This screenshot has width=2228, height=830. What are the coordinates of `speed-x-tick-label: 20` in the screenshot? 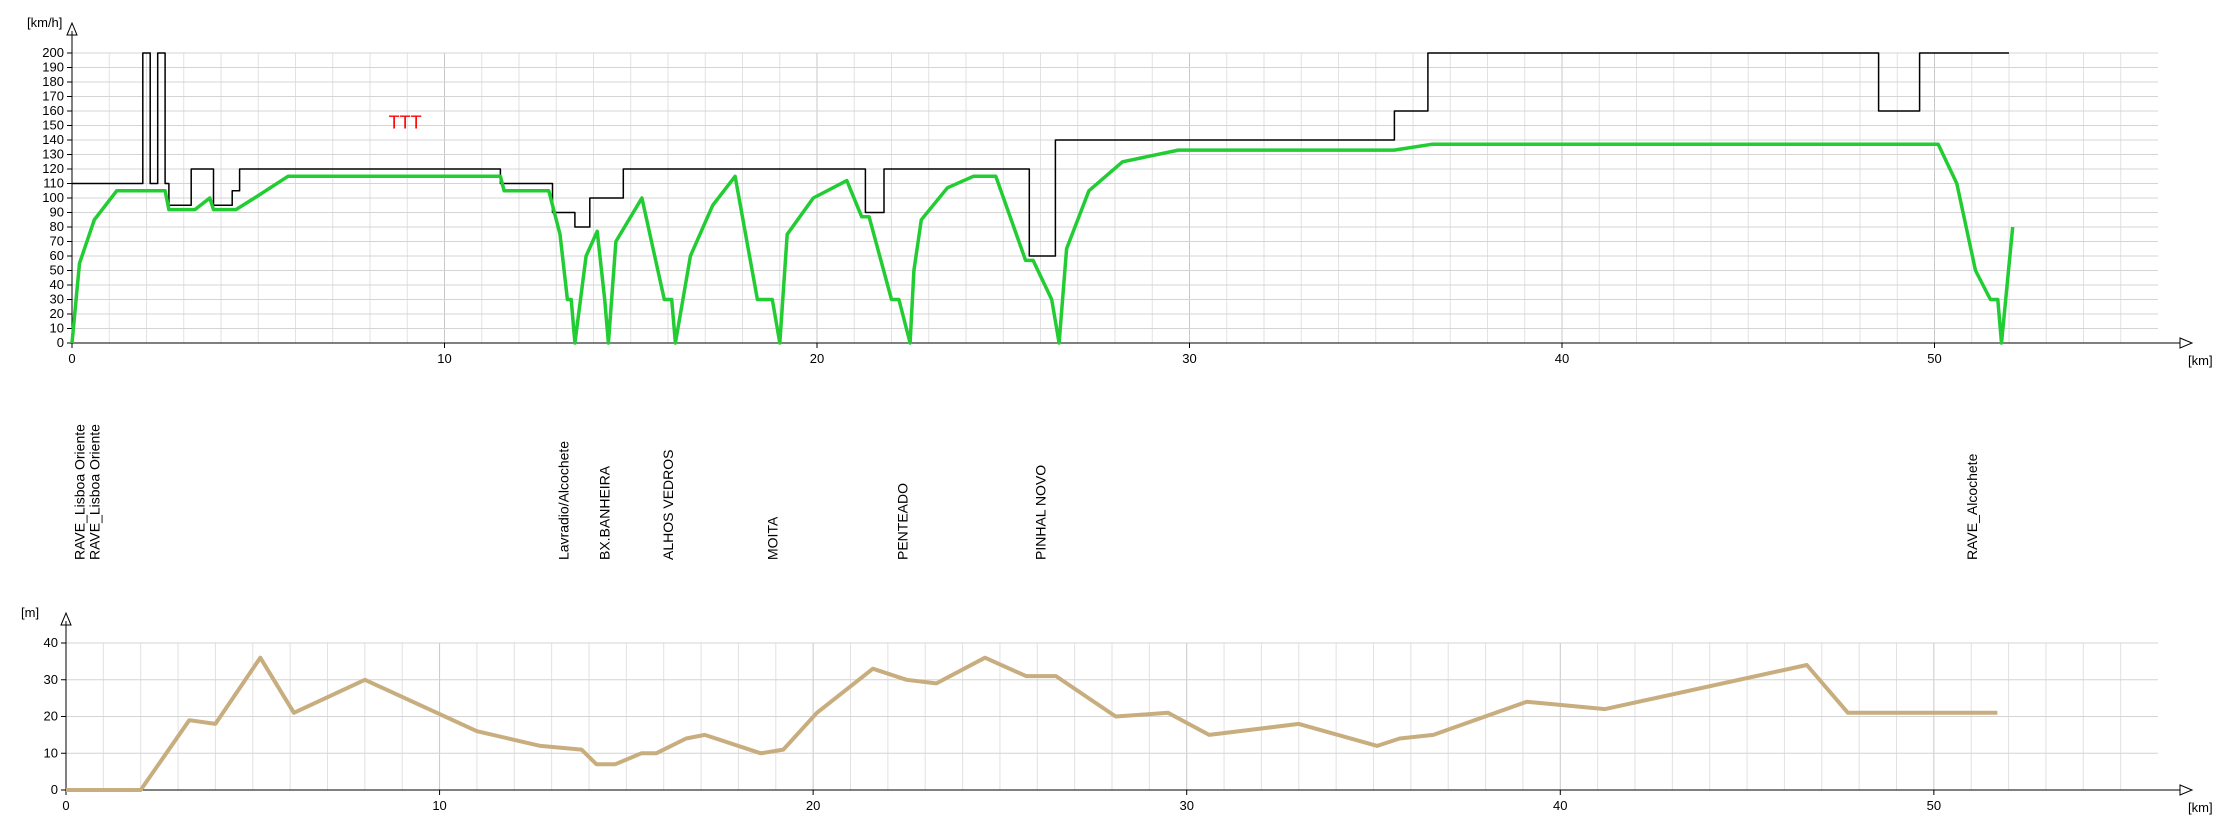 It's located at (817, 358).